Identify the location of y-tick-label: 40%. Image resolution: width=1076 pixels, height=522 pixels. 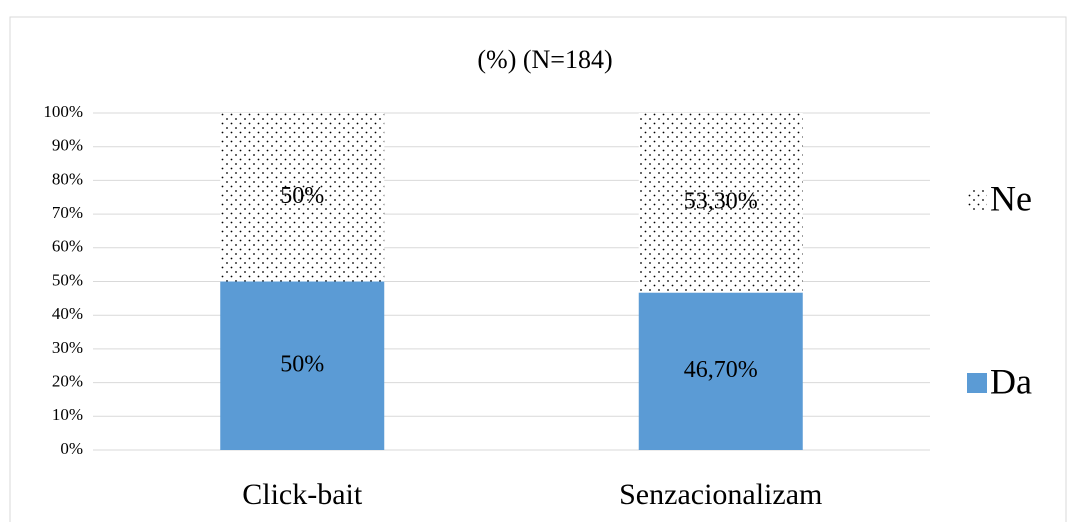
(67, 313).